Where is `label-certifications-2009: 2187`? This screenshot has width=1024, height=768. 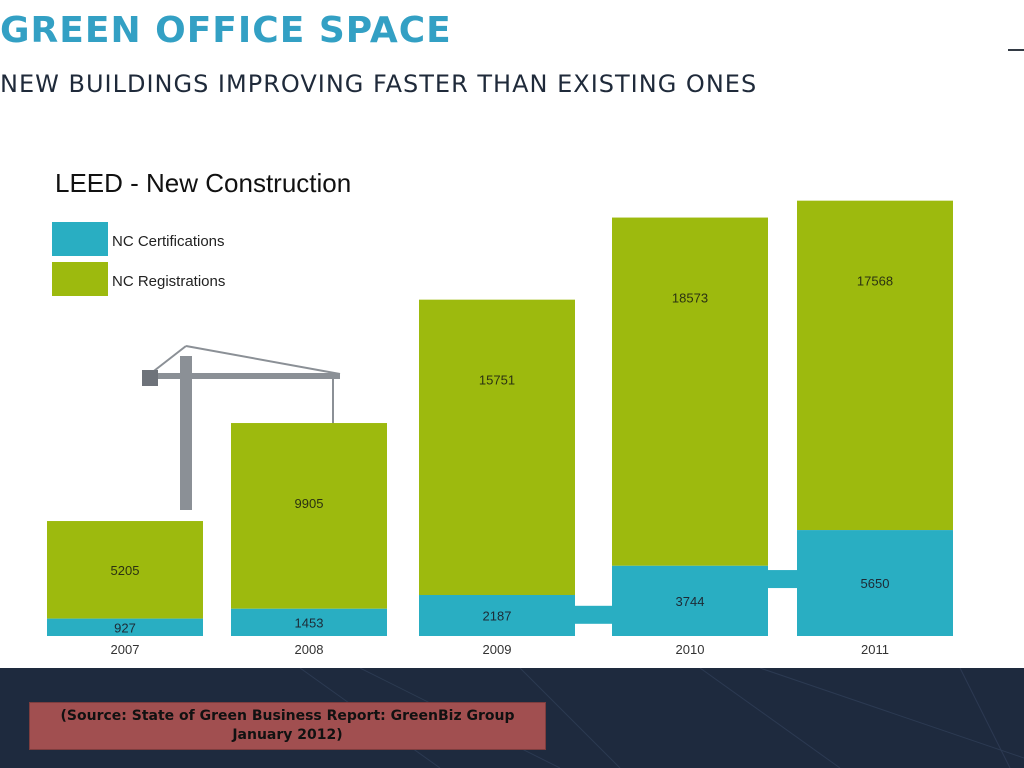
label-certifications-2009: 2187 is located at coordinates (497, 615).